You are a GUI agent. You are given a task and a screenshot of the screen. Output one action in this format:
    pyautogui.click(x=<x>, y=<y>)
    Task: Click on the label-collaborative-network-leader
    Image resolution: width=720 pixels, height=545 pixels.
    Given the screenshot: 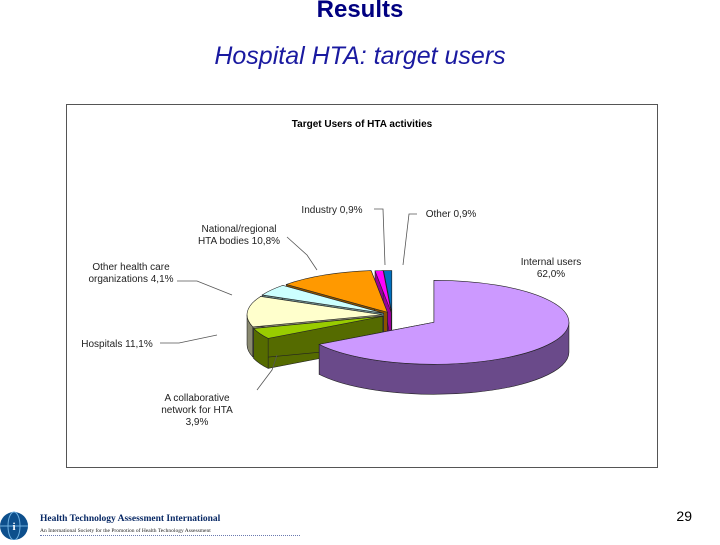 What is the action you would take?
    pyautogui.click(x=267, y=372)
    